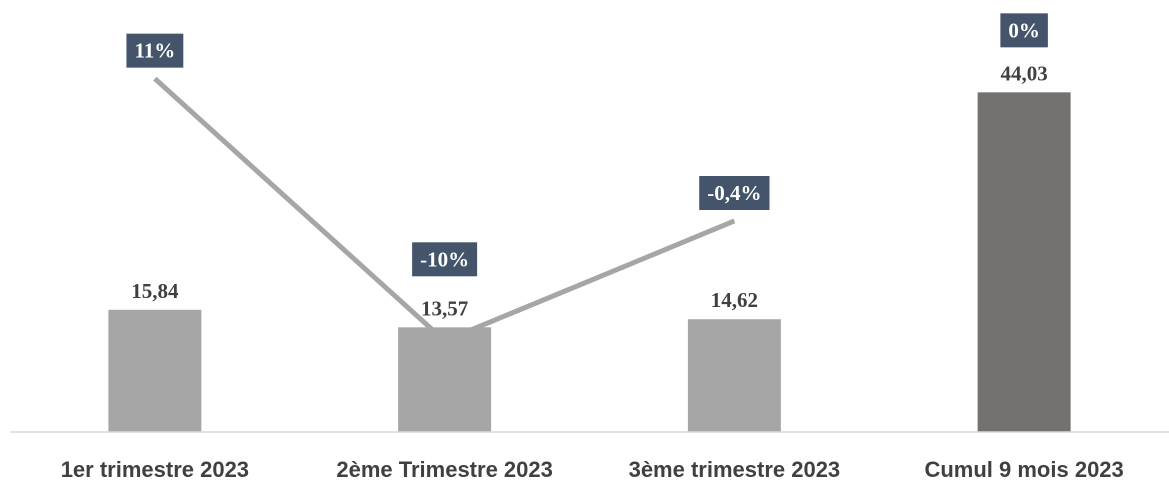  What do you see at coordinates (735, 469) in the screenshot?
I see `x-tick-label: 3ème trimestre 2023` at bounding box center [735, 469].